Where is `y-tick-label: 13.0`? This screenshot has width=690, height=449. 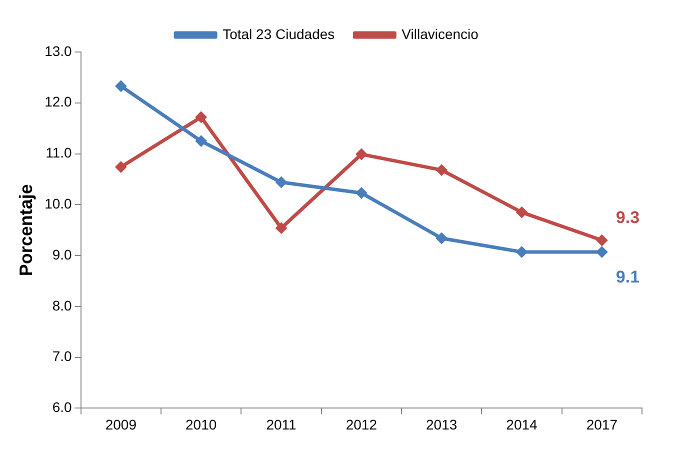 y-tick-label: 13.0 is located at coordinates (58, 50).